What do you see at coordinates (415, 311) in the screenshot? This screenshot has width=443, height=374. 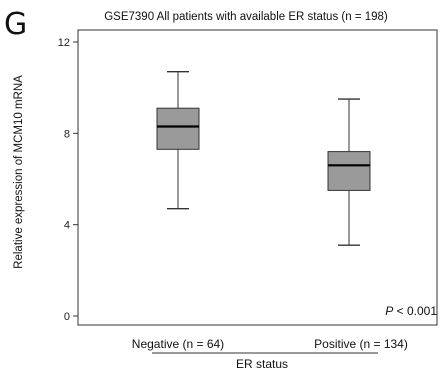 I see `p-value-text: < 0.001` at bounding box center [415, 311].